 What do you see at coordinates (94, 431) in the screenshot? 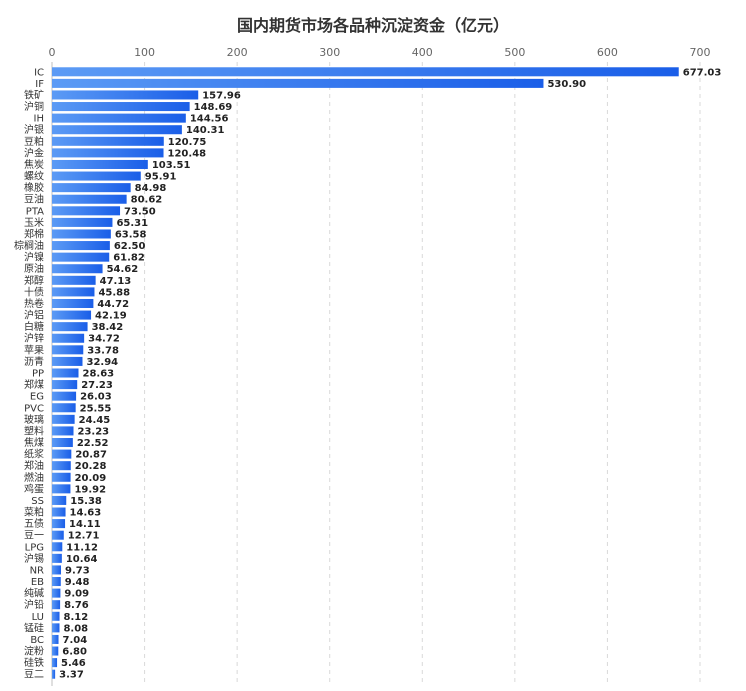
I see `value-label: 23.23` at bounding box center [94, 431].